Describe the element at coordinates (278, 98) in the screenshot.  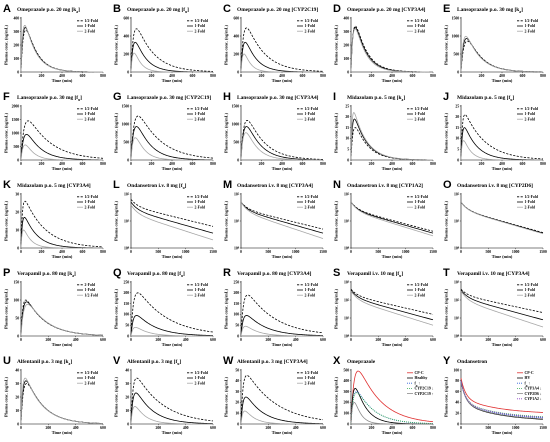
I see `panel-title: Lansoprazole p.o. 30 mg [CYP3A4]` at that location.